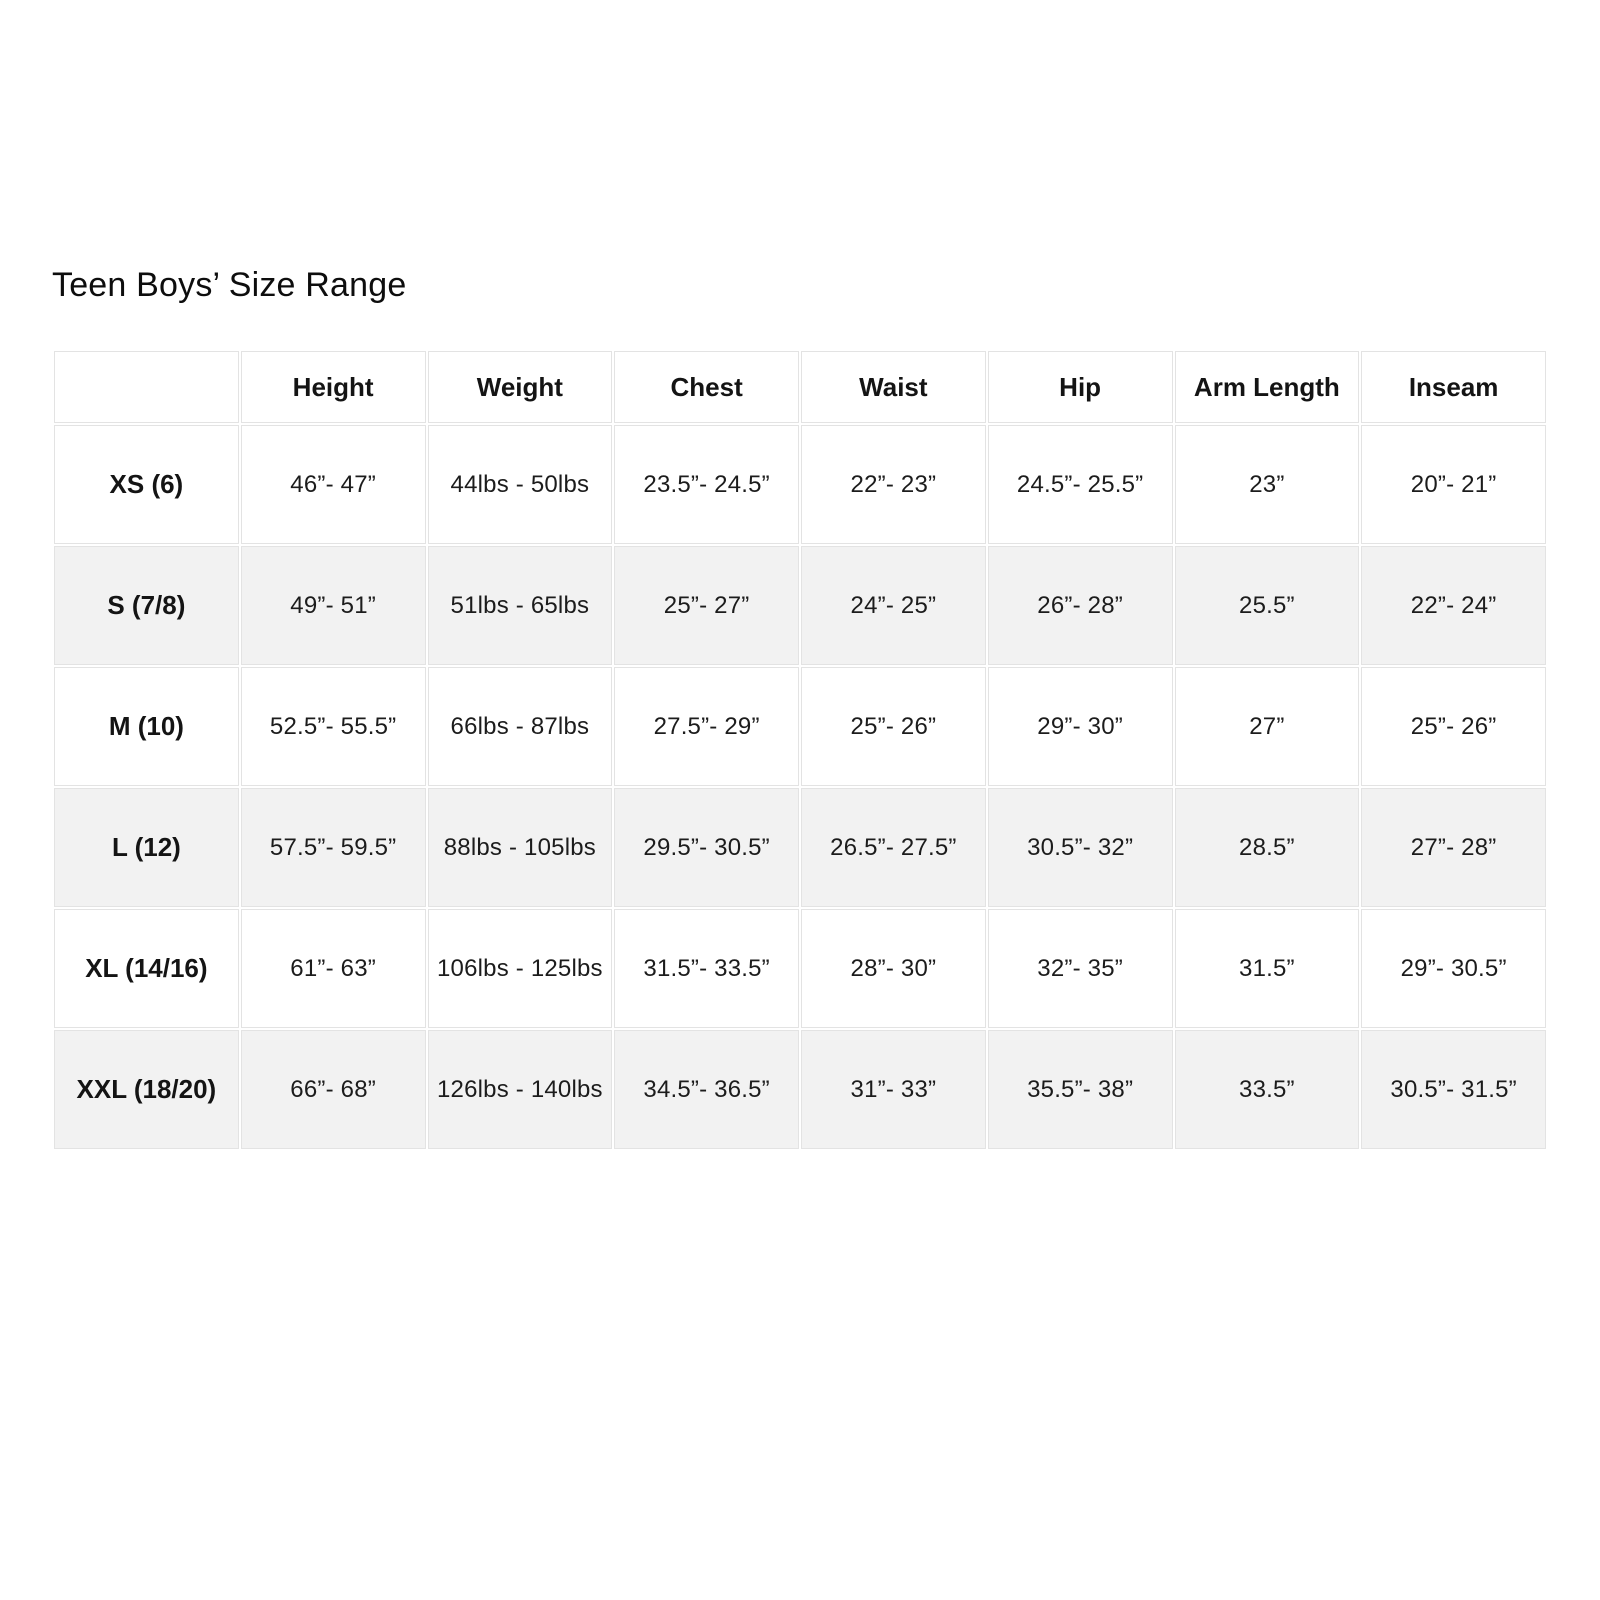 The image size is (1600, 1600). Describe the element at coordinates (893, 726) in the screenshot. I see `cell-m-waist: 25”- 26”` at that location.